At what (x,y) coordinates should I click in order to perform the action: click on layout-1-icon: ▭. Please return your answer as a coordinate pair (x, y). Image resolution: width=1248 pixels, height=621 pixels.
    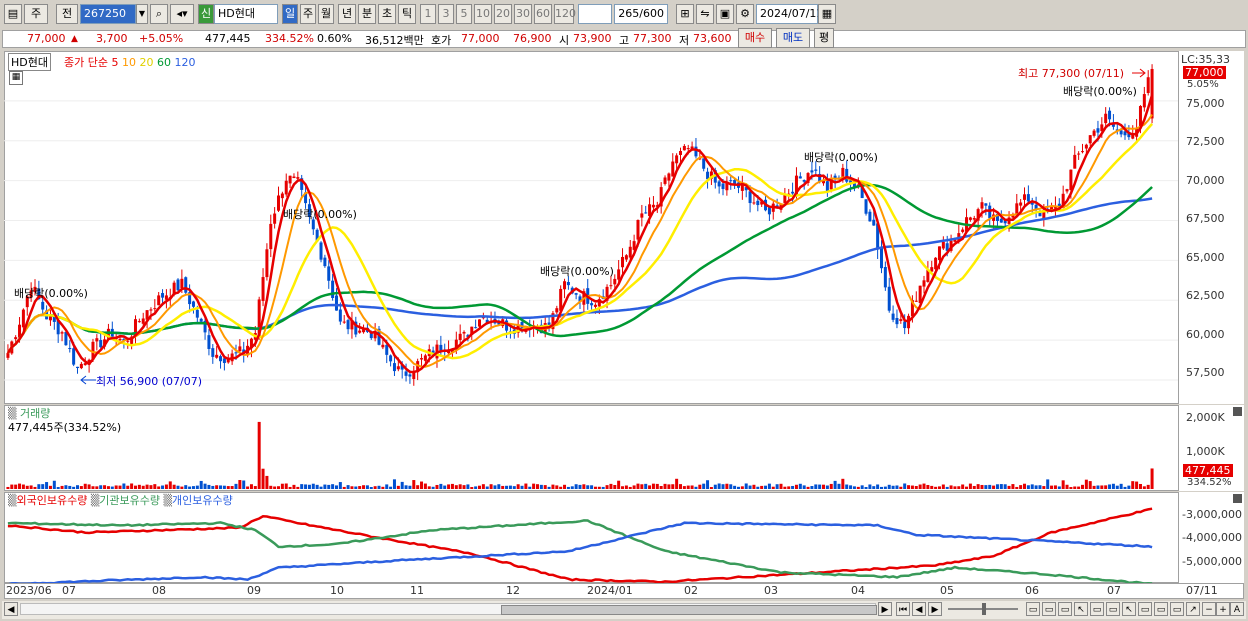
    Looking at the image, I should click on (1033, 609).